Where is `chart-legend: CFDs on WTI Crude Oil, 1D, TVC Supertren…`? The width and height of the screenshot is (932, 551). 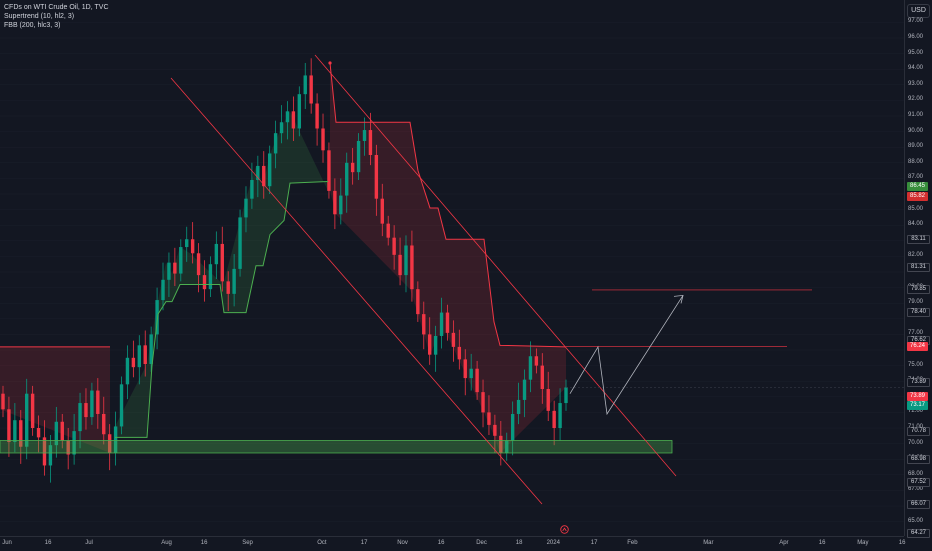 chart-legend: CFDs on WTI Crude Oil, 1D, TVC Supertren… is located at coordinates (56, 16).